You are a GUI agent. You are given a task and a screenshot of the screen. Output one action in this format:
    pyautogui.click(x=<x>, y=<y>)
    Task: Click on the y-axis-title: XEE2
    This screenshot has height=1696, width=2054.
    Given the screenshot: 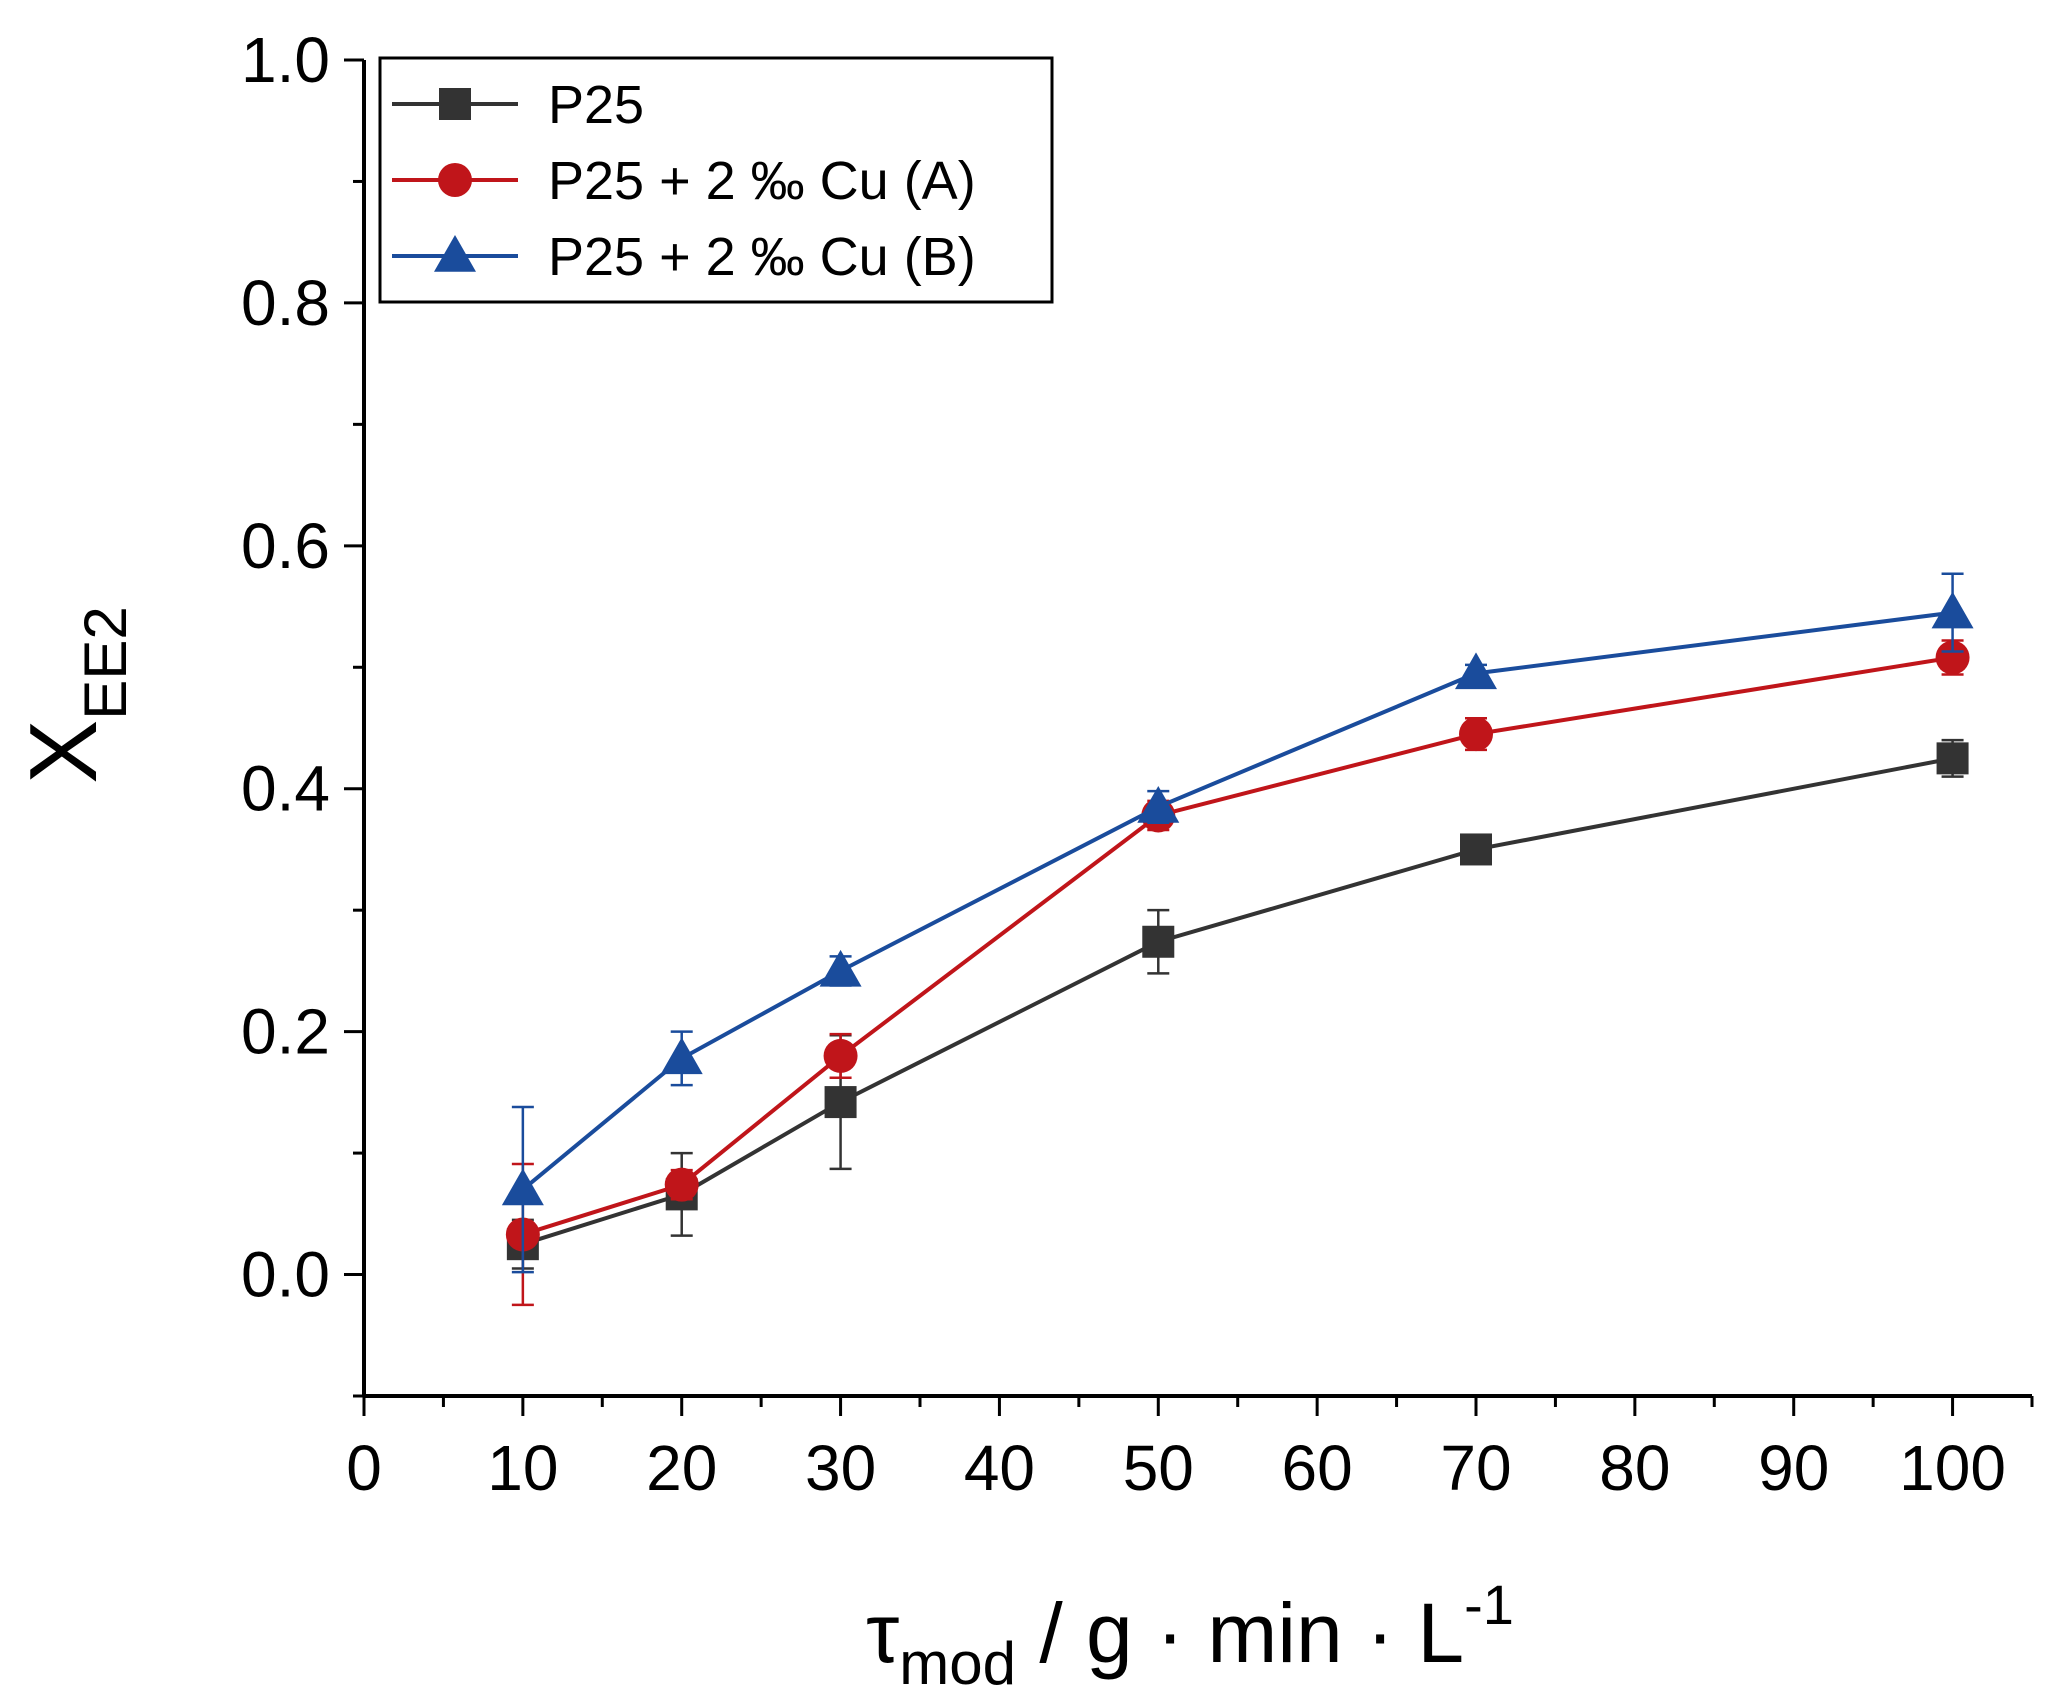 What is the action you would take?
    pyautogui.click(x=74, y=694)
    